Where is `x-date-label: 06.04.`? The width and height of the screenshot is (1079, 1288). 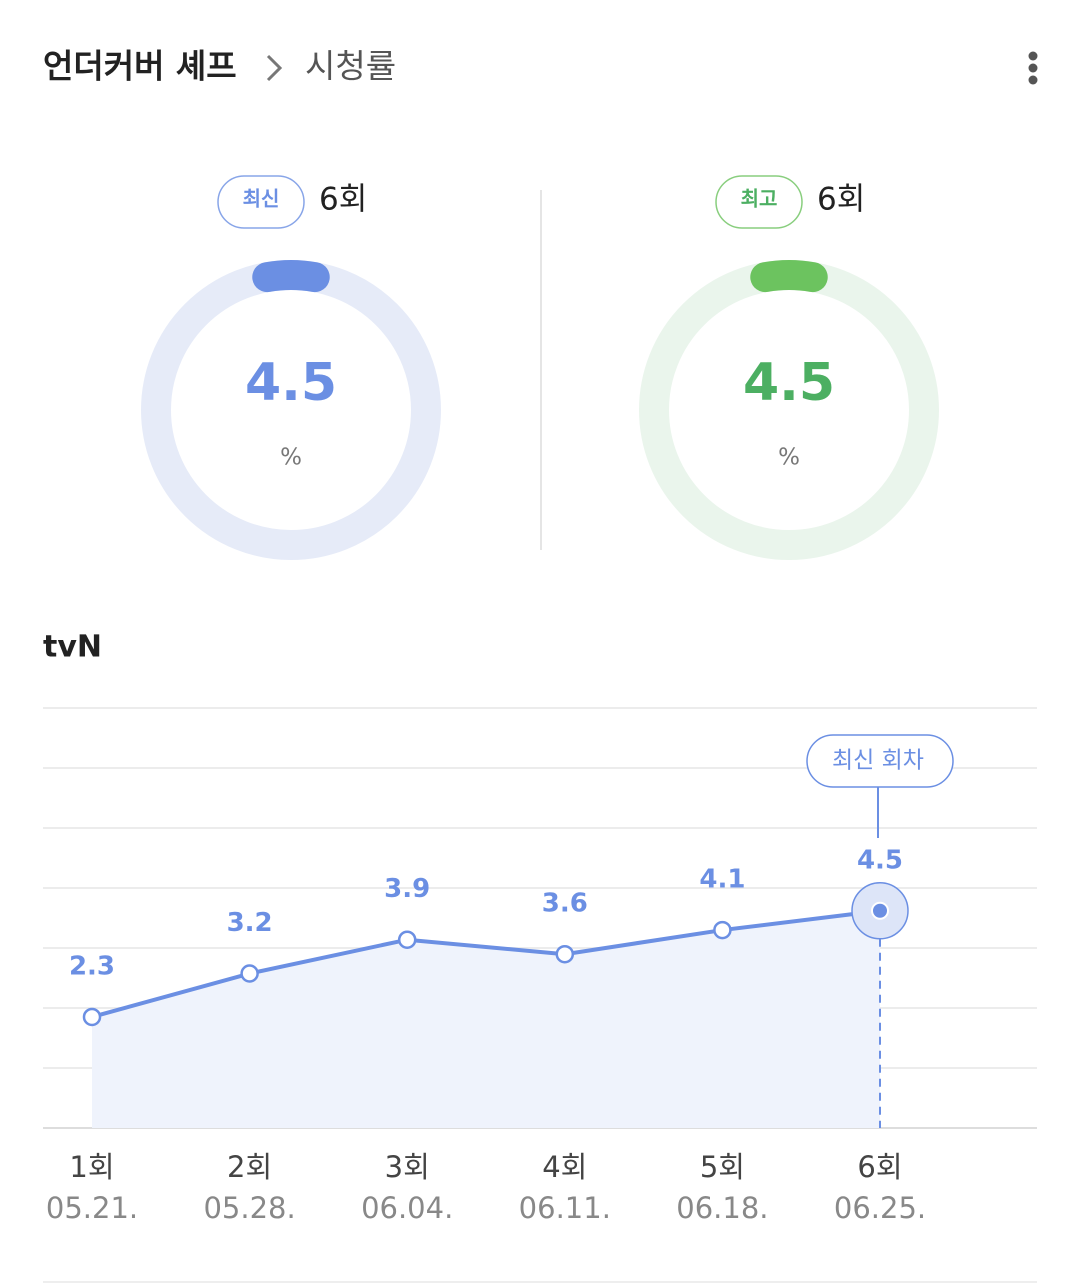
x-date-label: 06.04. is located at coordinates (407, 1208).